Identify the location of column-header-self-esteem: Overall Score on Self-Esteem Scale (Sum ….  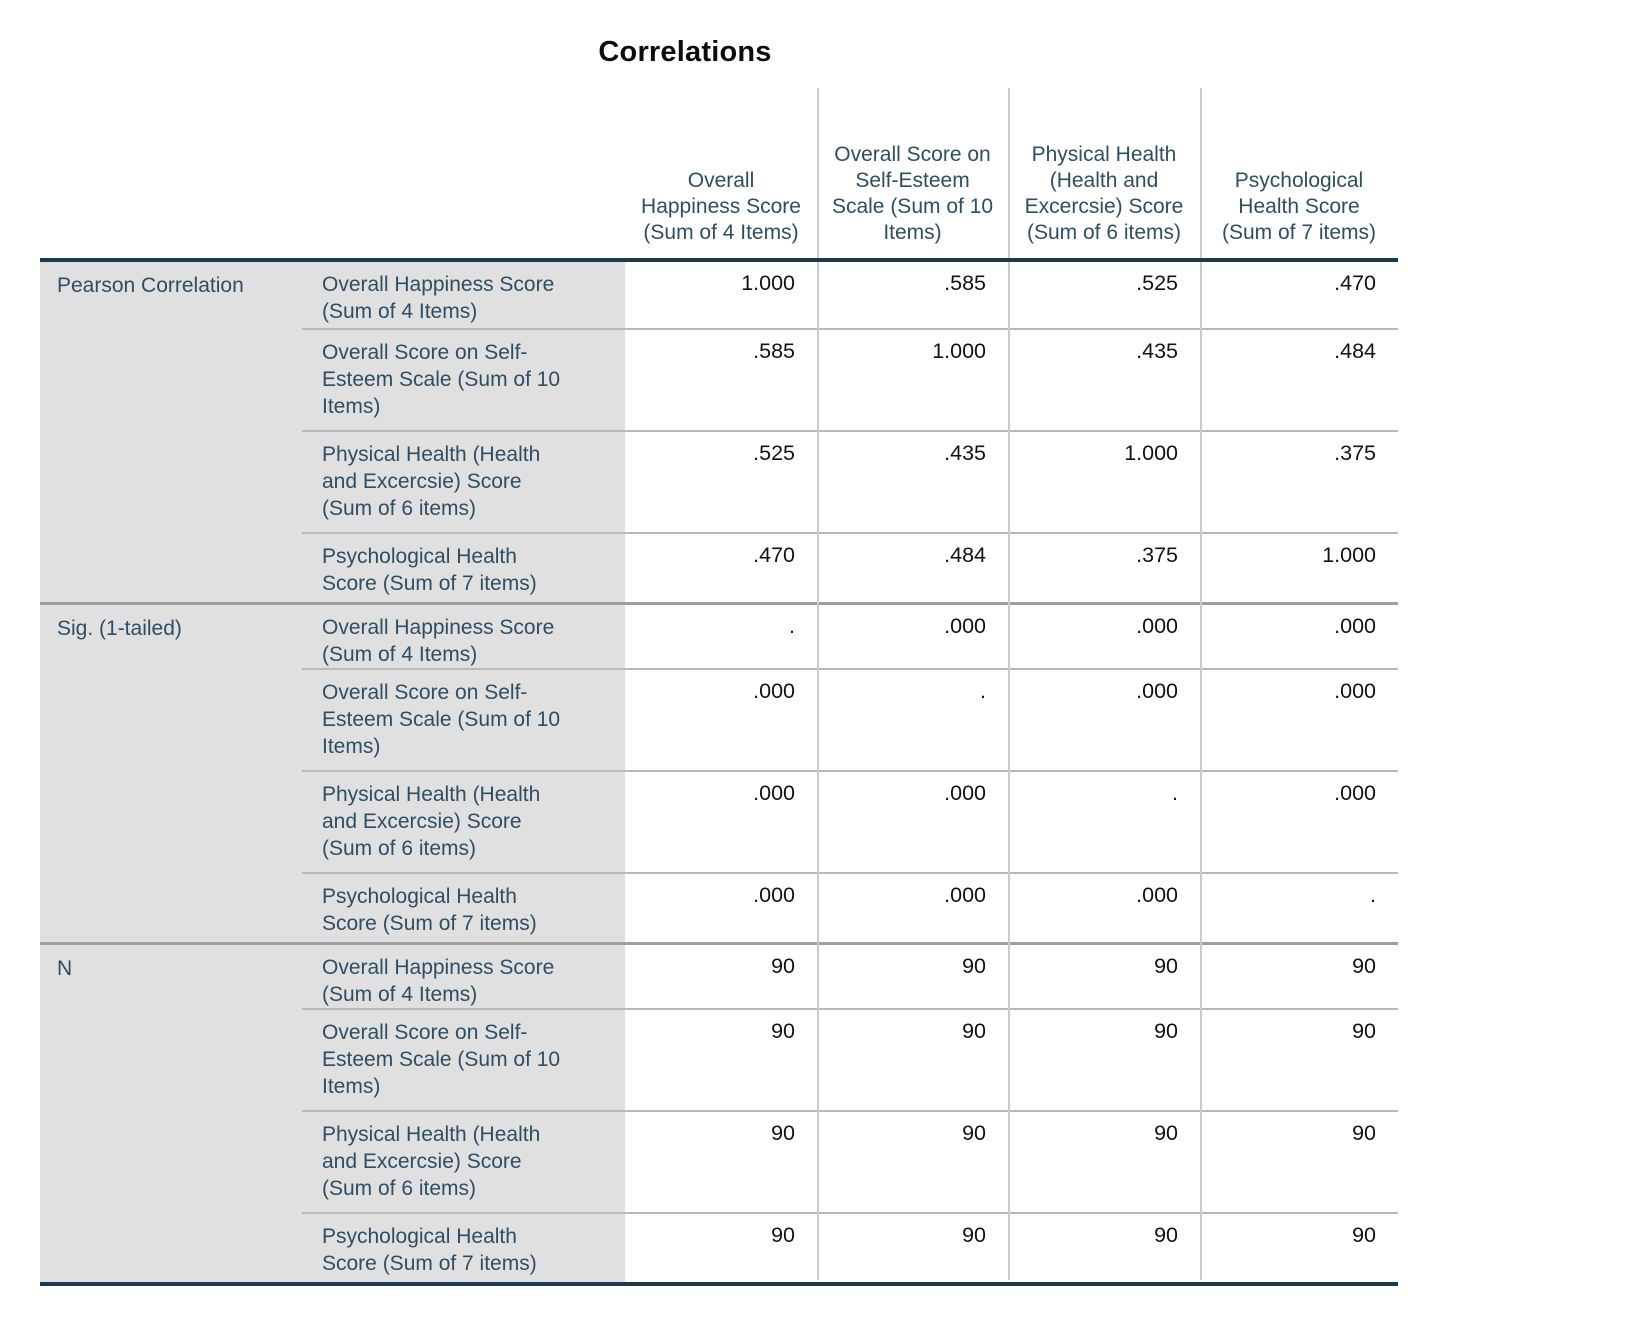
(912, 193).